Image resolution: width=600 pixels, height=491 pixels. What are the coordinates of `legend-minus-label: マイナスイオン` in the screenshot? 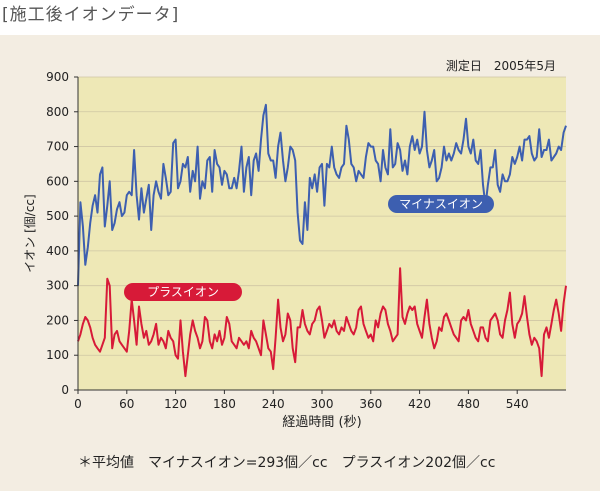 It's located at (441, 204).